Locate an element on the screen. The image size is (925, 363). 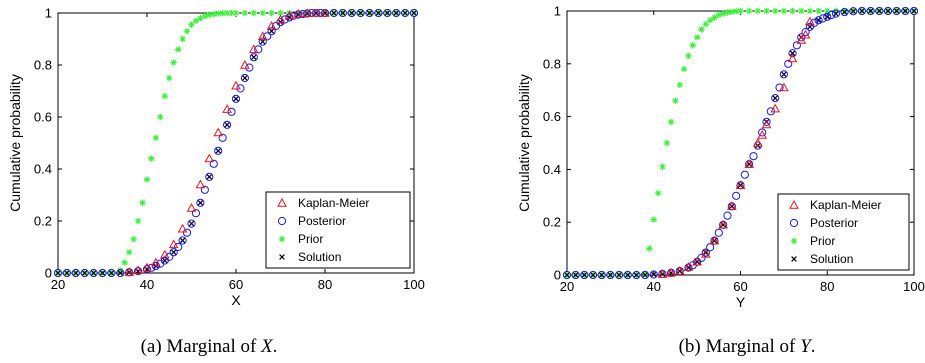
x-axis-label: X is located at coordinates (236, 300).